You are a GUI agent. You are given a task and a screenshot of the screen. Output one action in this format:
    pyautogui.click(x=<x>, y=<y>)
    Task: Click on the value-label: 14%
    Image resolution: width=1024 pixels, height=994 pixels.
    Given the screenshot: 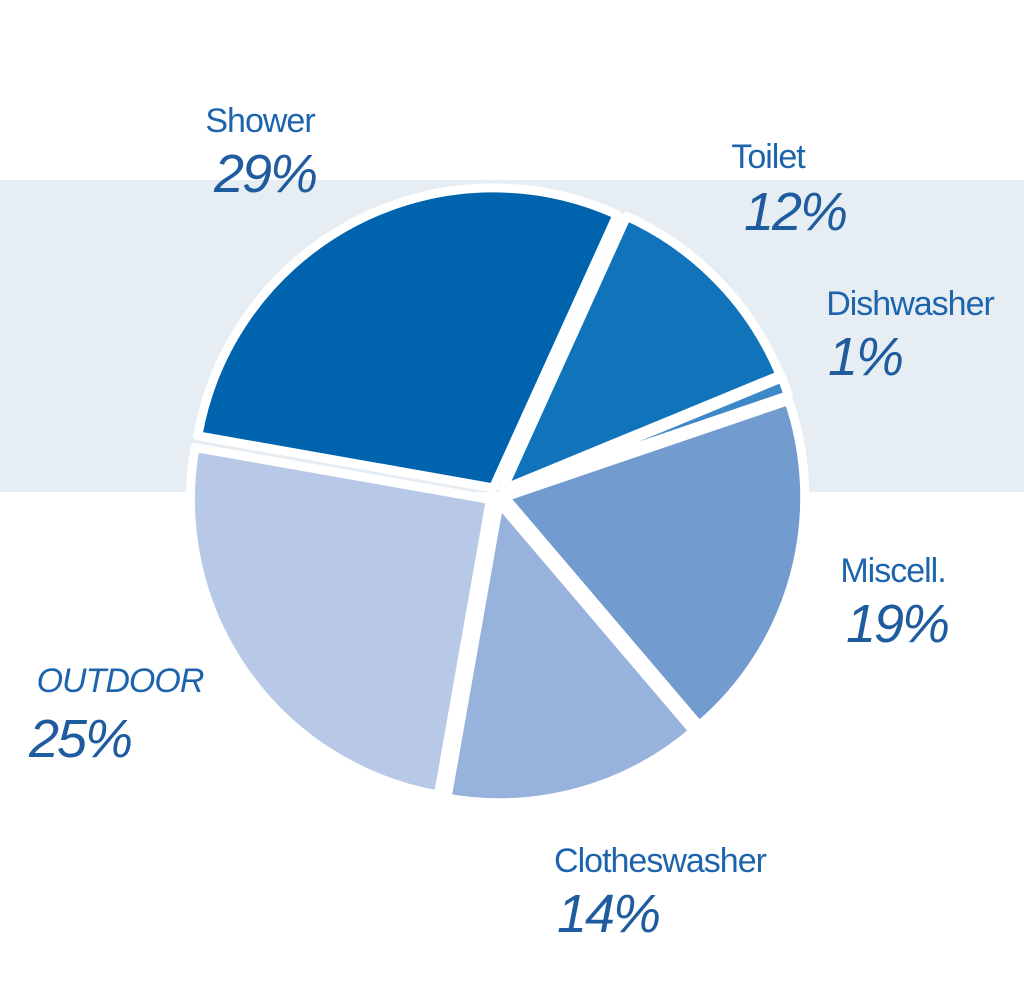 What is the action you would take?
    pyautogui.click(x=608, y=914)
    